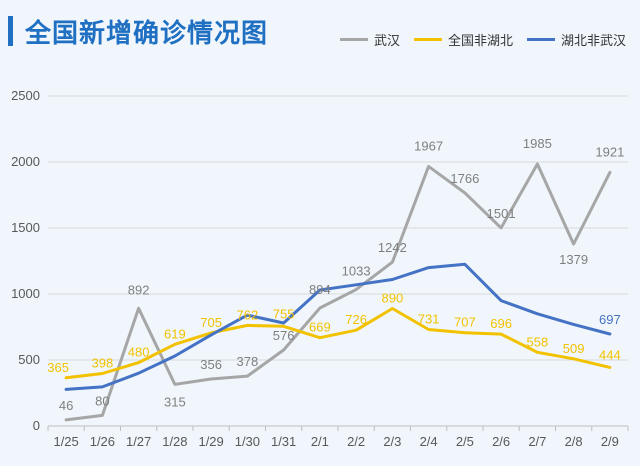 Image resolution: width=640 pixels, height=466 pixels. I want to click on data-label-s1-11: 707, so click(465, 322).